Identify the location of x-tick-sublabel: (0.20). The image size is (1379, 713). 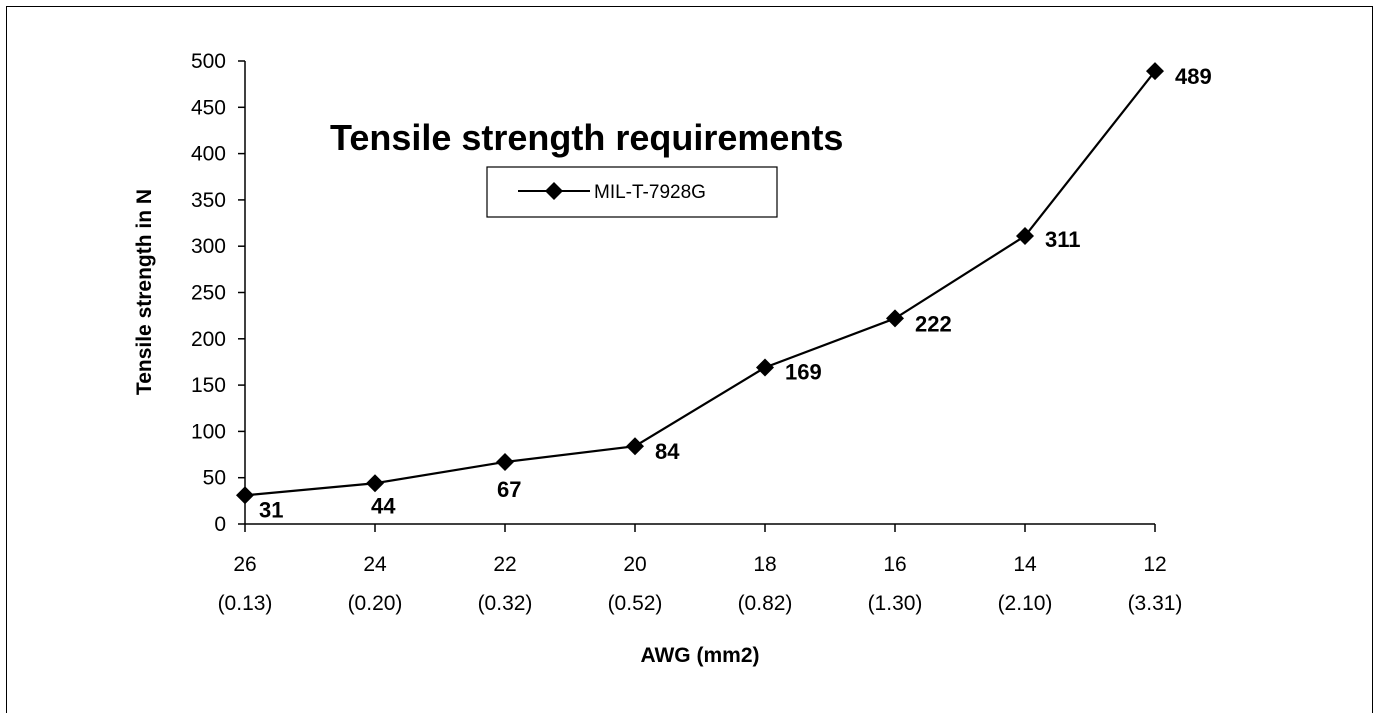
(375, 603).